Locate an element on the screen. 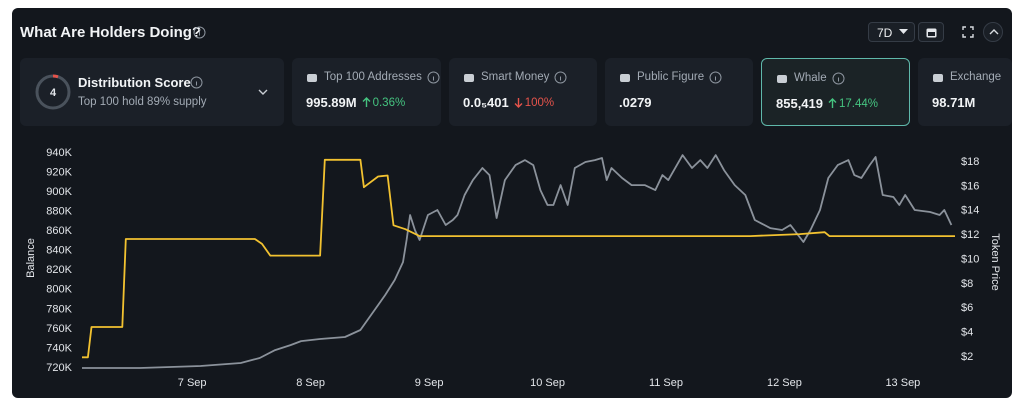 Image resolution: width=1024 pixels, height=406 pixels. y-tick-label: 740K is located at coordinates (59, 348).